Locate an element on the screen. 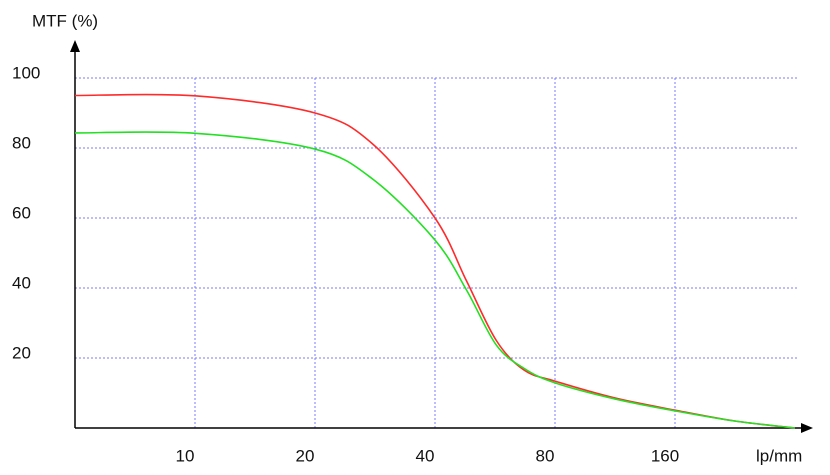 The height and width of the screenshot is (475, 830). x-tick-label: 20 is located at coordinates (305, 455).